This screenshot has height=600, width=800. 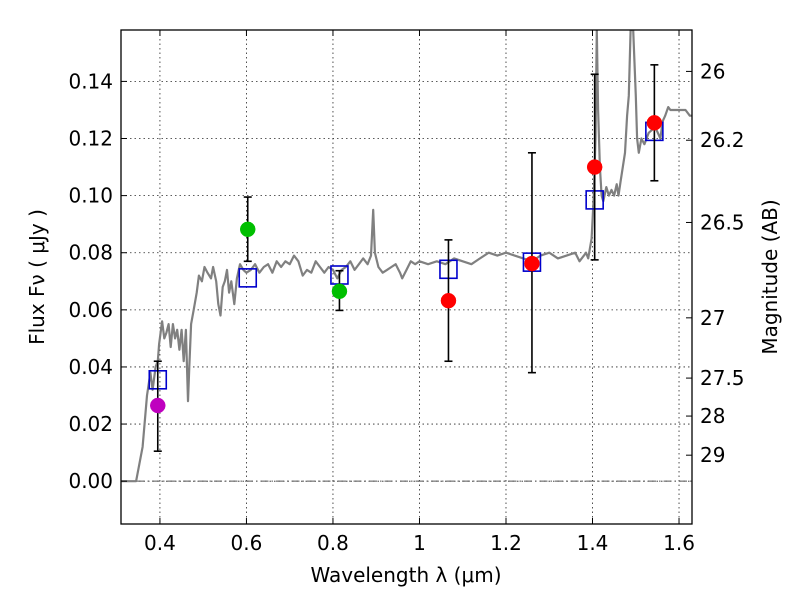 I want to click on right-axis-label: Magnitude (AB), so click(x=770, y=276).